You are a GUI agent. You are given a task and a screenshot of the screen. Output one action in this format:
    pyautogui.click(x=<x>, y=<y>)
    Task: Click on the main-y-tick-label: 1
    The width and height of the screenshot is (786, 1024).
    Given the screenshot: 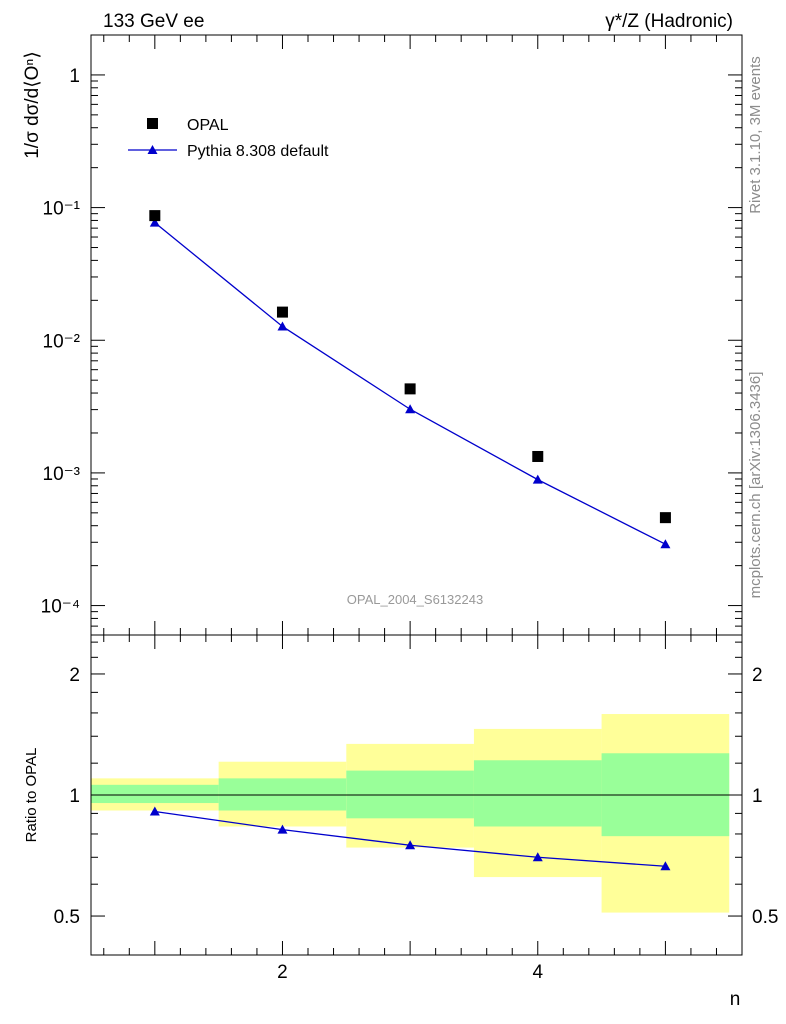 What is the action you would take?
    pyautogui.click(x=74, y=76)
    